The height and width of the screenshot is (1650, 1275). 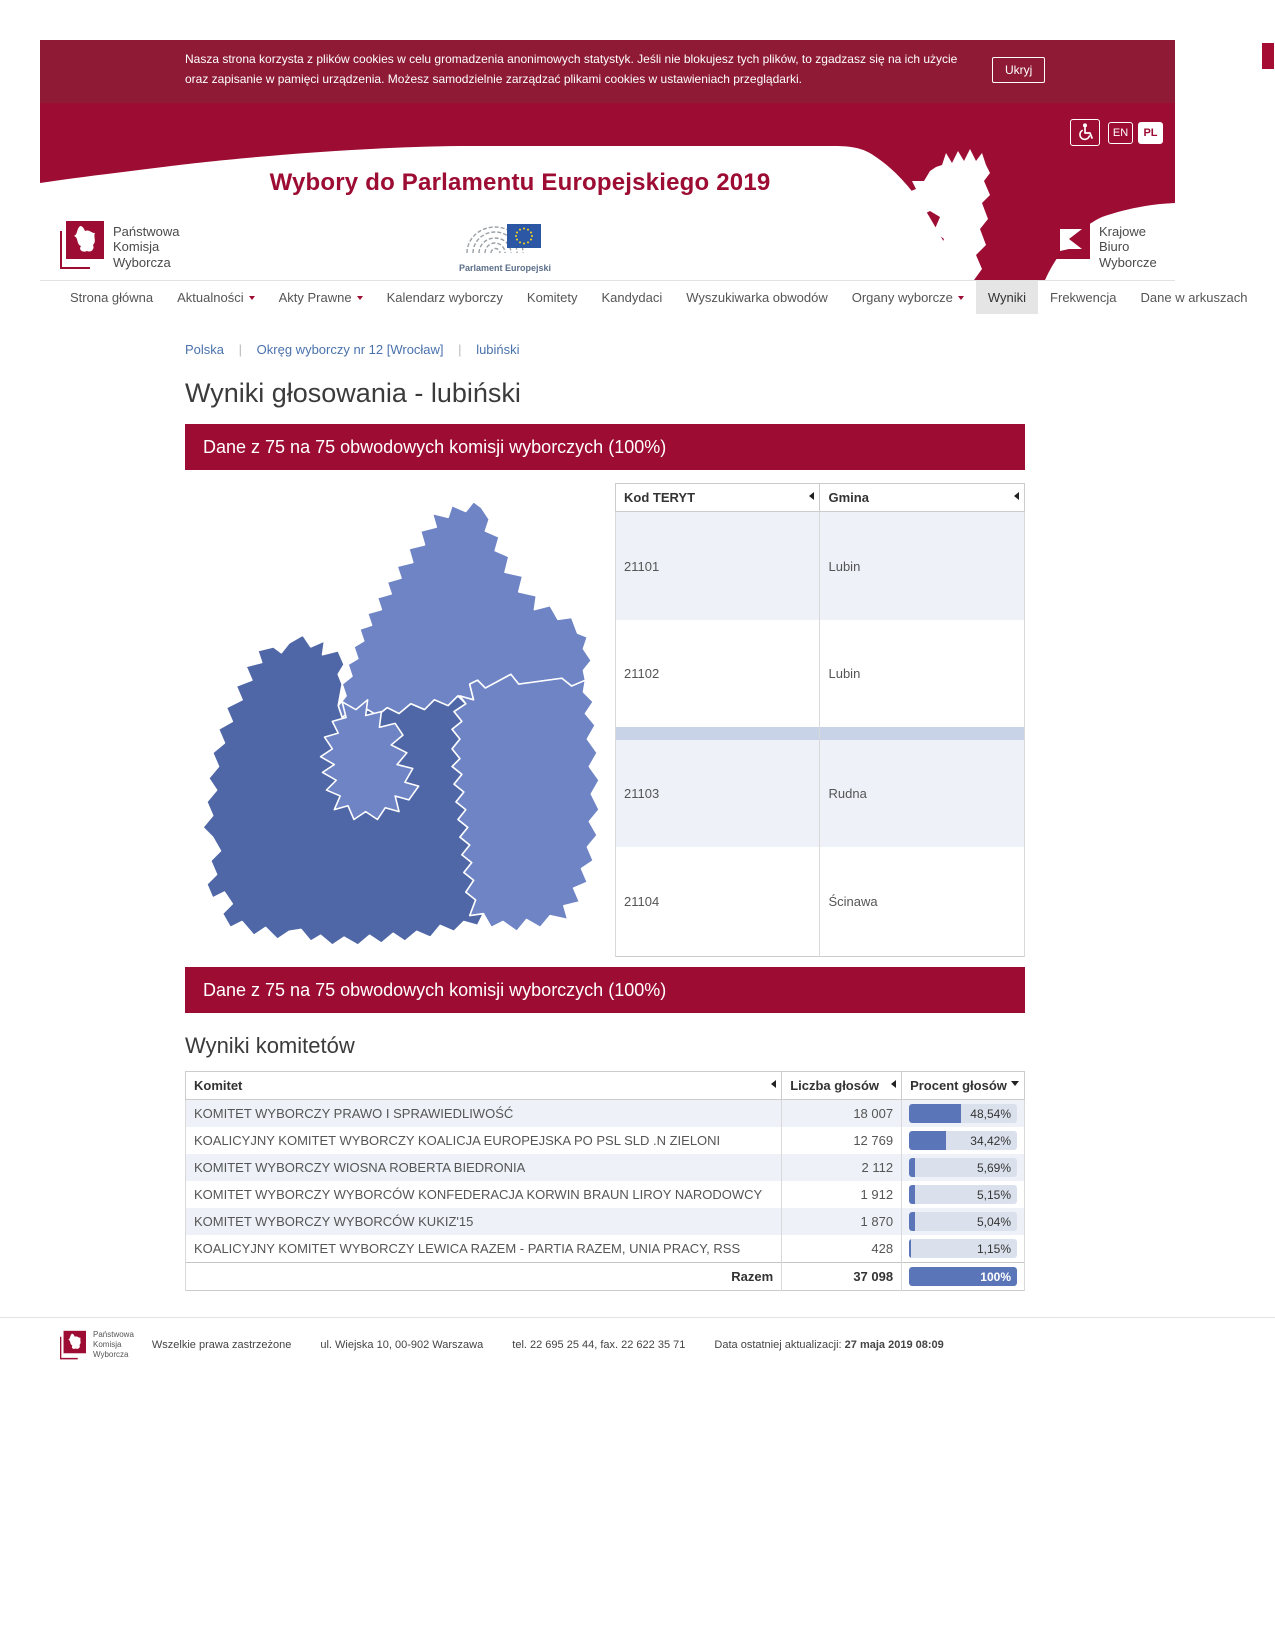 What do you see at coordinates (215, 297) in the screenshot?
I see `nav-item-aktualnosci: Aktualności` at bounding box center [215, 297].